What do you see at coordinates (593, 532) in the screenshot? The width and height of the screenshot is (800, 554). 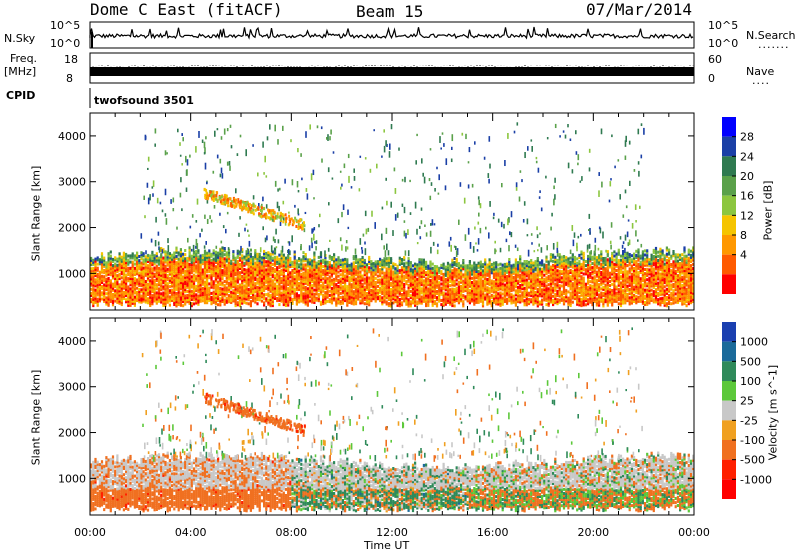 I see `x-tick-label: 20:00` at bounding box center [593, 532].